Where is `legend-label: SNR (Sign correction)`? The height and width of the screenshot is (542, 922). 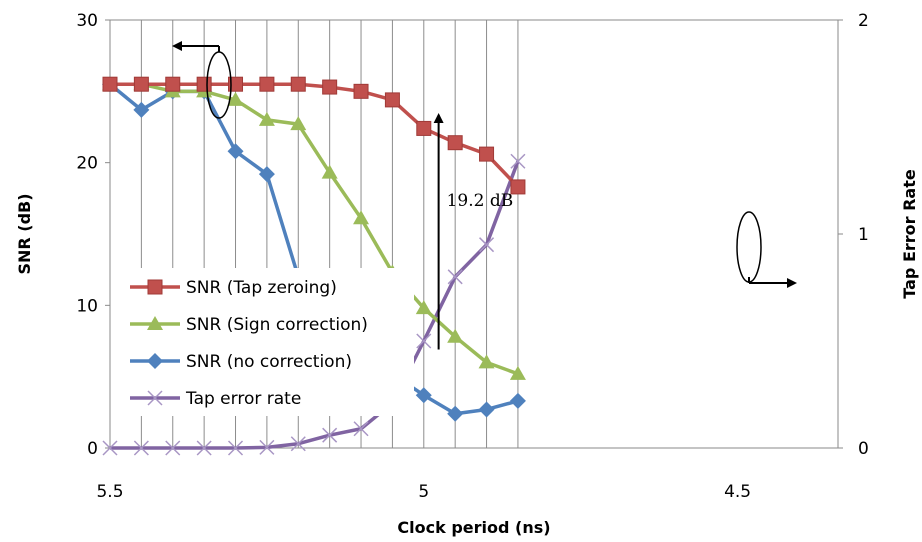
legend-label: SNR (Sign correction) is located at coordinates (277, 325).